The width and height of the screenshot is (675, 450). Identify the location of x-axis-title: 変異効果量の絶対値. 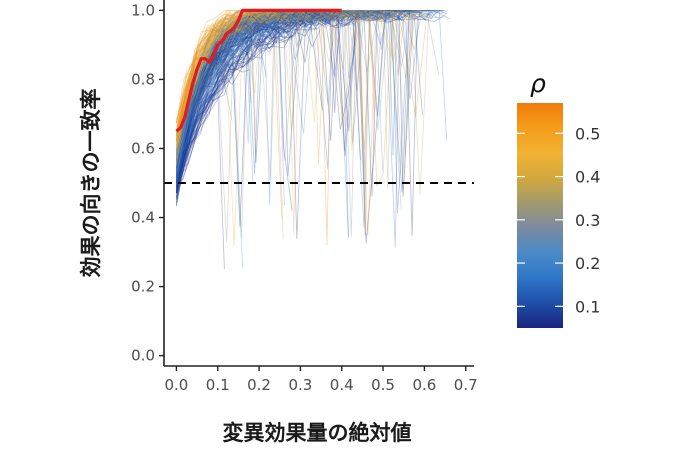
(317, 433).